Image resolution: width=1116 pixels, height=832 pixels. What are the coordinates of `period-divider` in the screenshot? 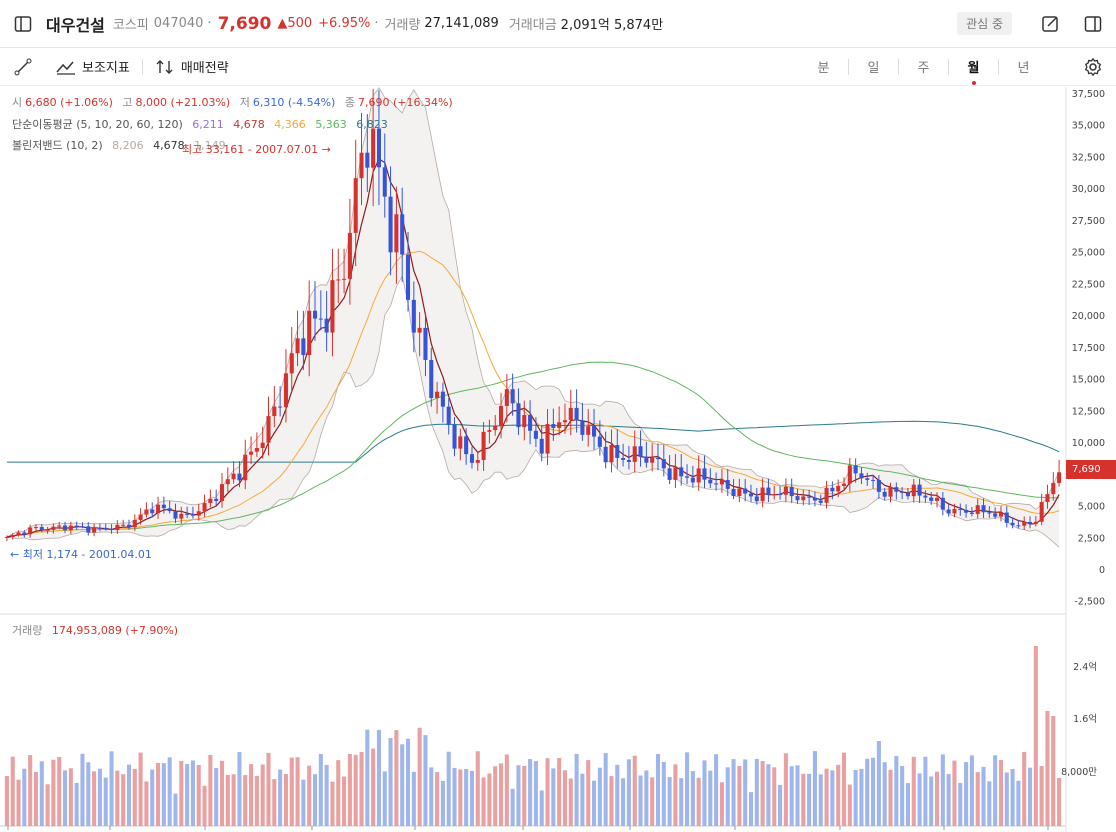 It's located at (948, 66).